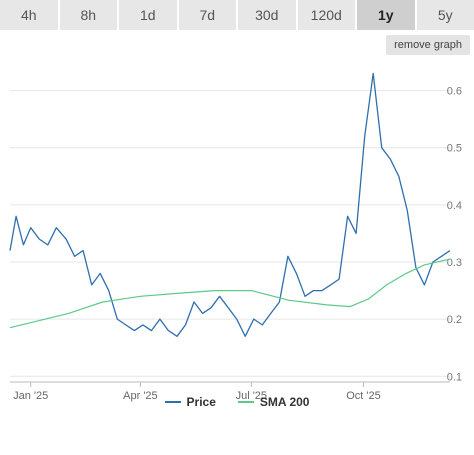 This screenshot has height=455, width=474. Describe the element at coordinates (149, 15) in the screenshot. I see `range-tab-1d: 1d` at that location.